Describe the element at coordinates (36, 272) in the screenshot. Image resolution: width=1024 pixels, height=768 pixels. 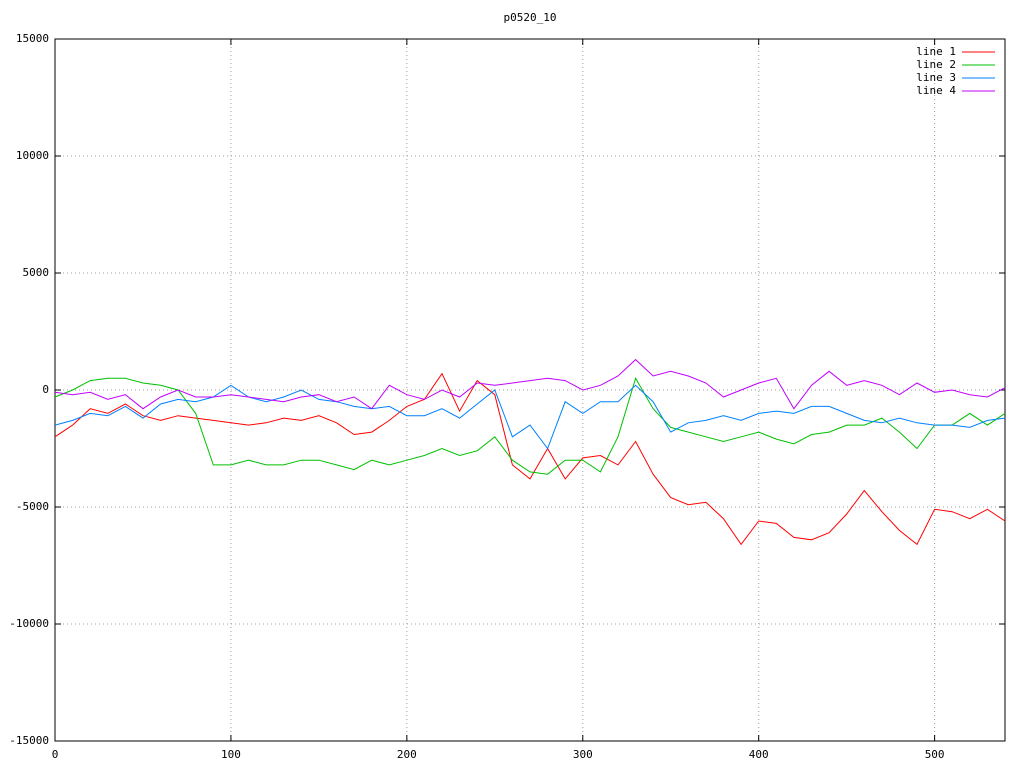
I see `y-tick-label: 5000` at that location.